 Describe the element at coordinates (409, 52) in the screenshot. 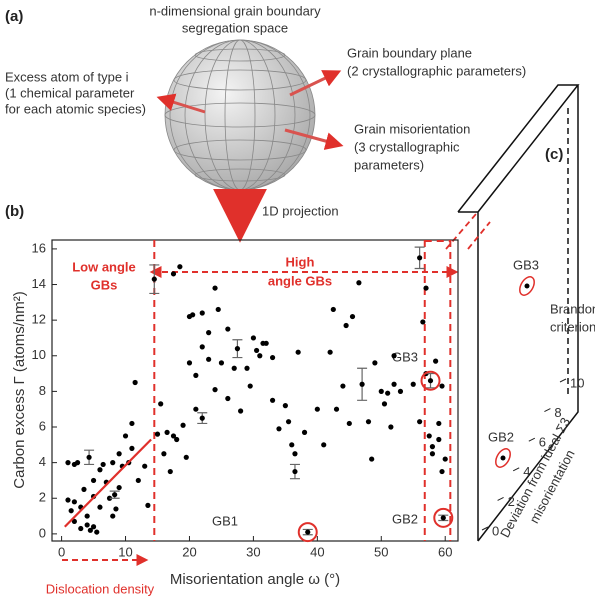

I see `annotation: Grain boundary plane` at that location.